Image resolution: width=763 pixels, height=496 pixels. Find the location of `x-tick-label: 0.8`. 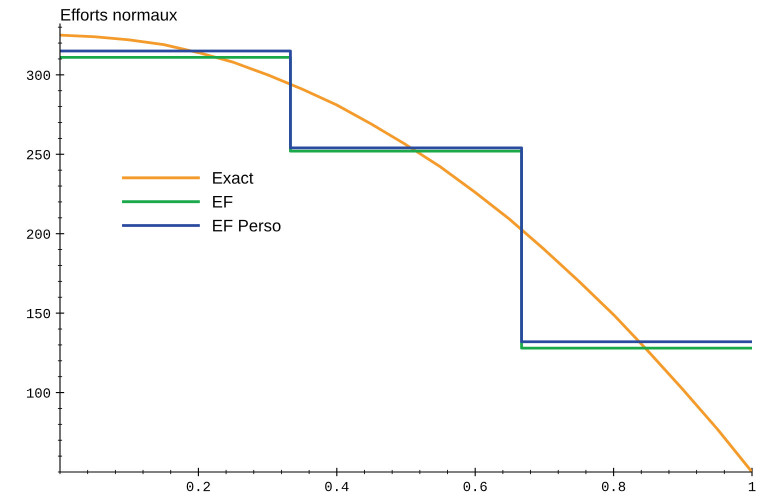

x-tick-label: 0.8 is located at coordinates (614, 487).